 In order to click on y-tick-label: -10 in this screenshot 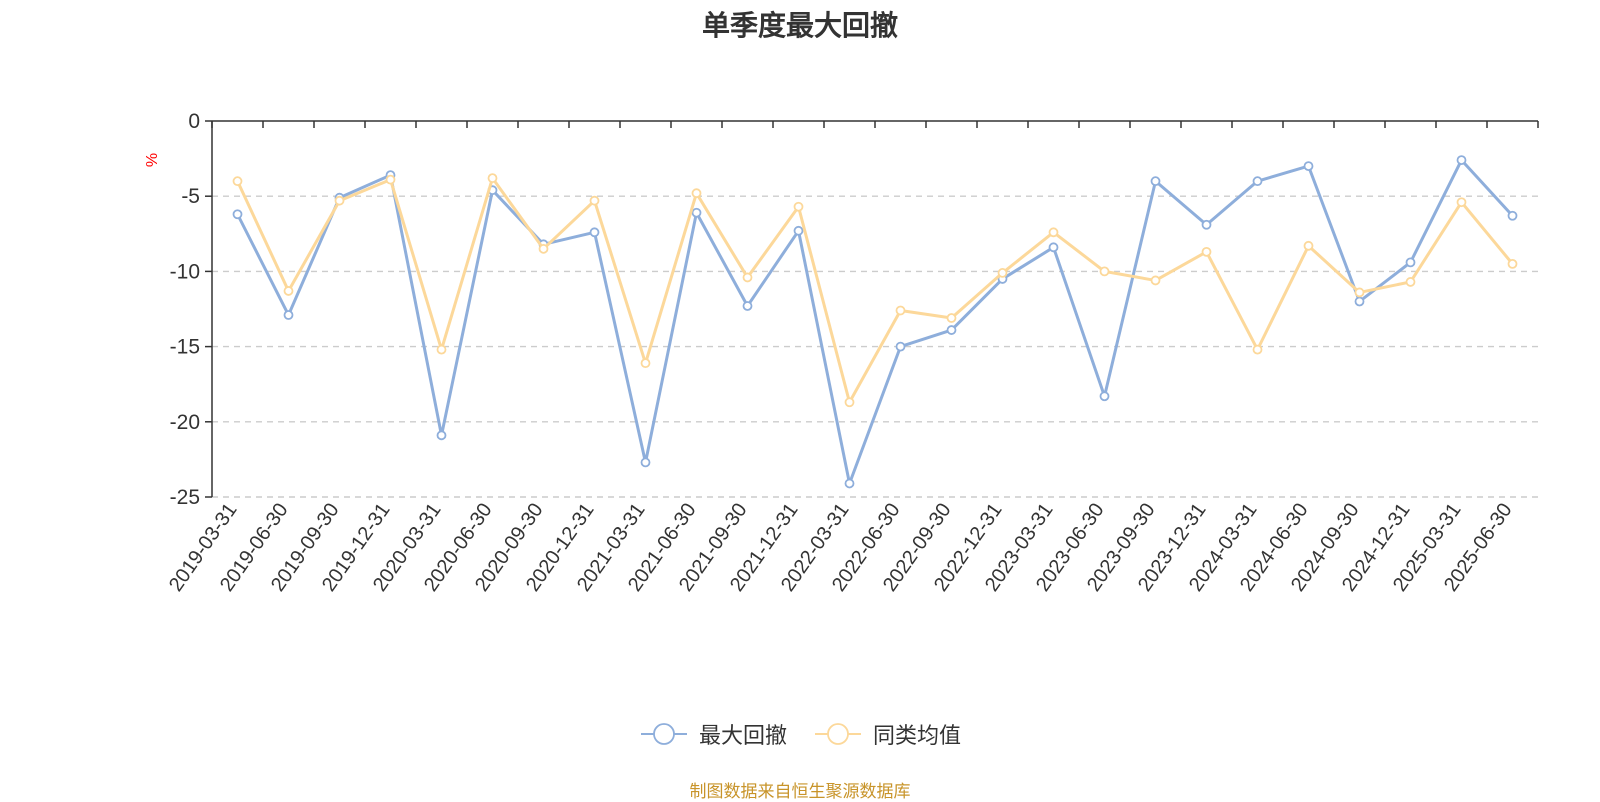, I will do `click(185, 271)`.